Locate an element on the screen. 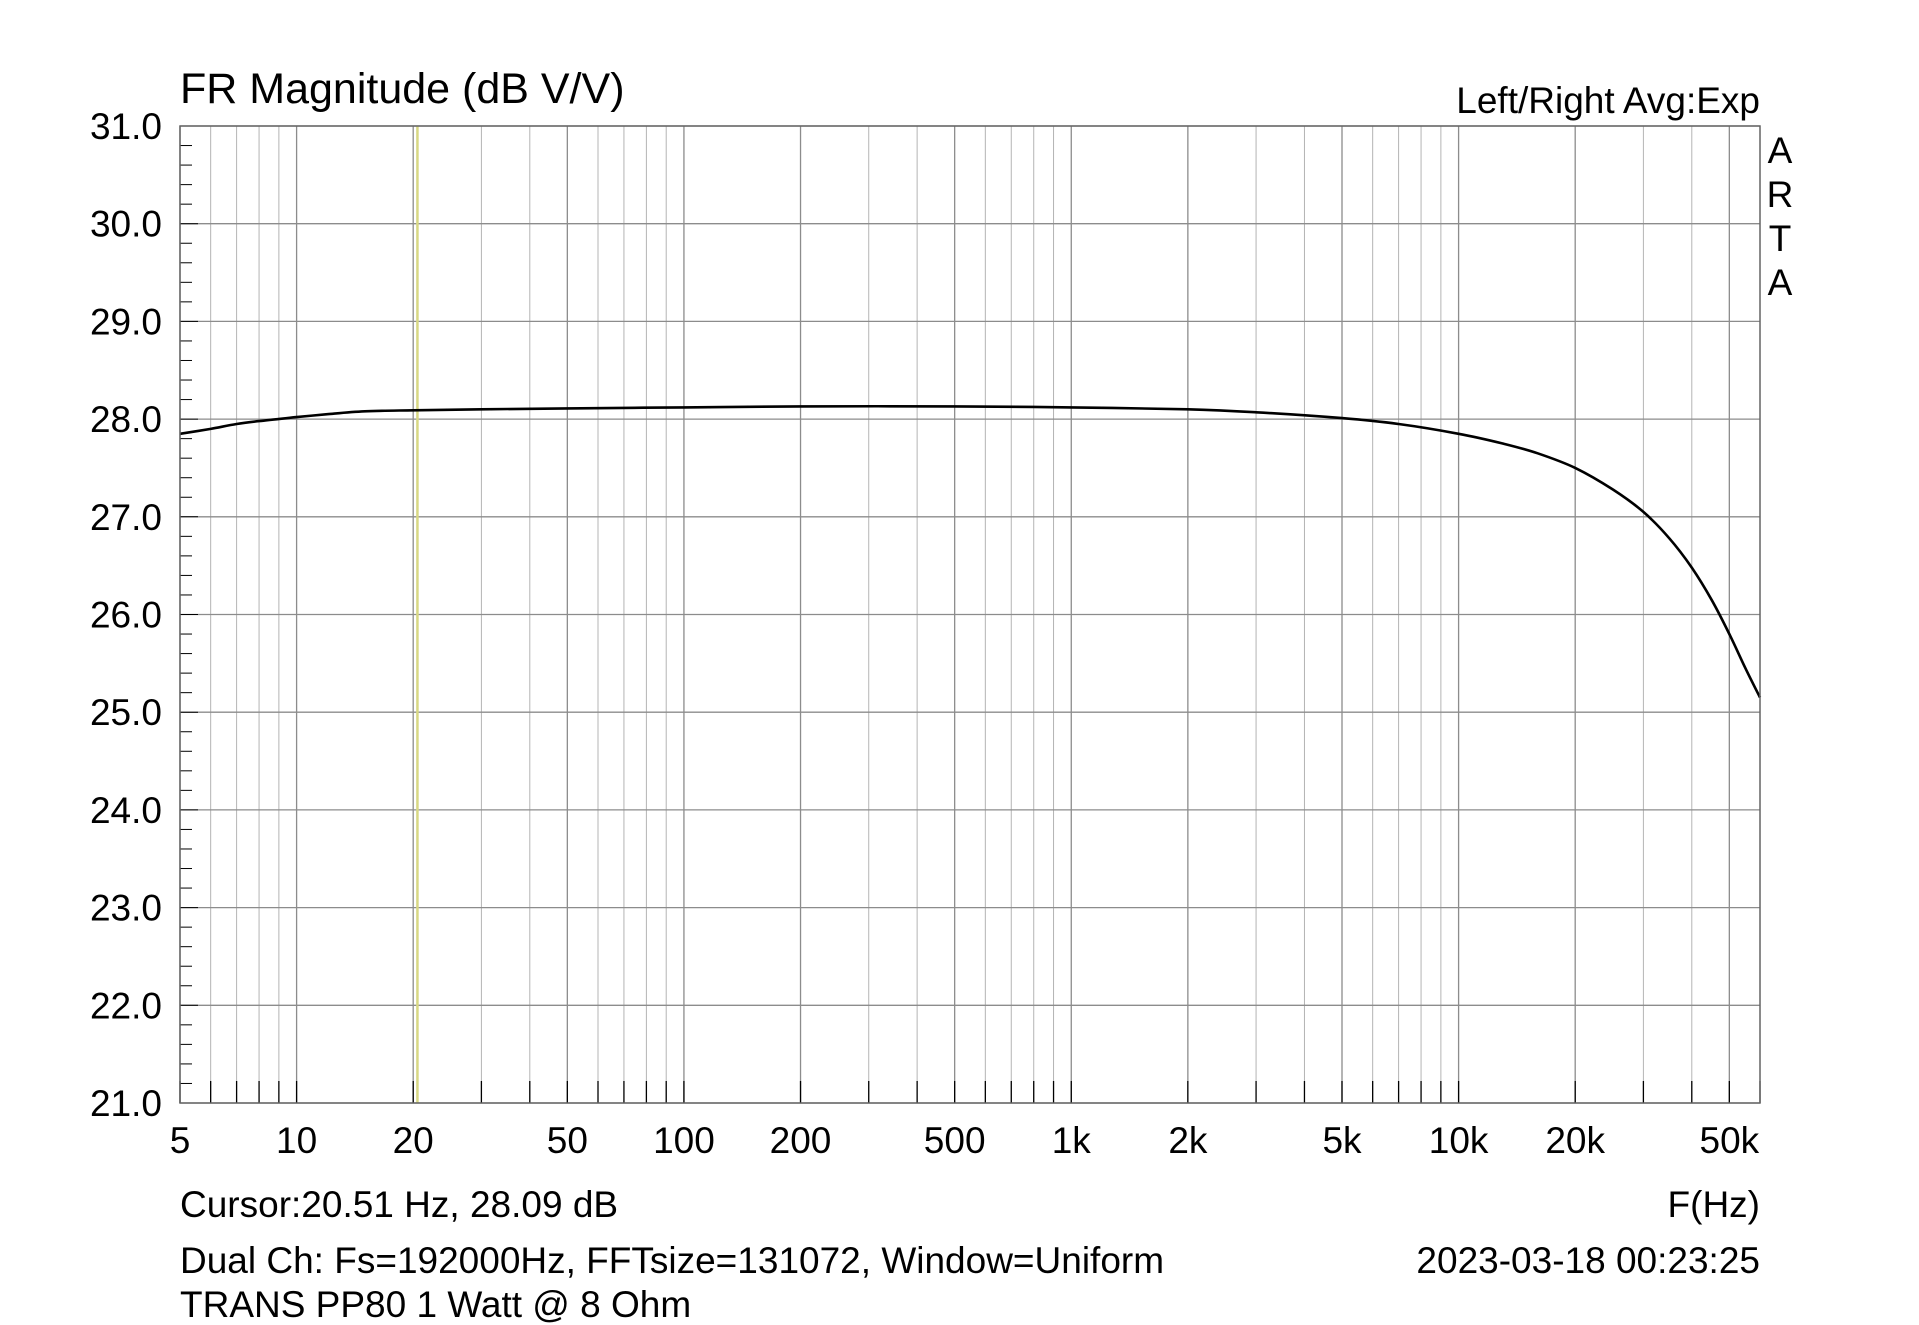 Image resolution: width=1919 pixels, height=1325 pixels. brand-watermark: A R T A is located at coordinates (1780, 217).